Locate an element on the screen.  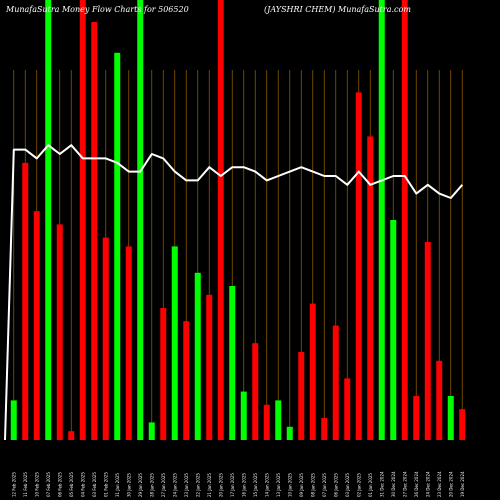
x-tick-label: 23 Jan 2025 is located at coordinates (186, 485).